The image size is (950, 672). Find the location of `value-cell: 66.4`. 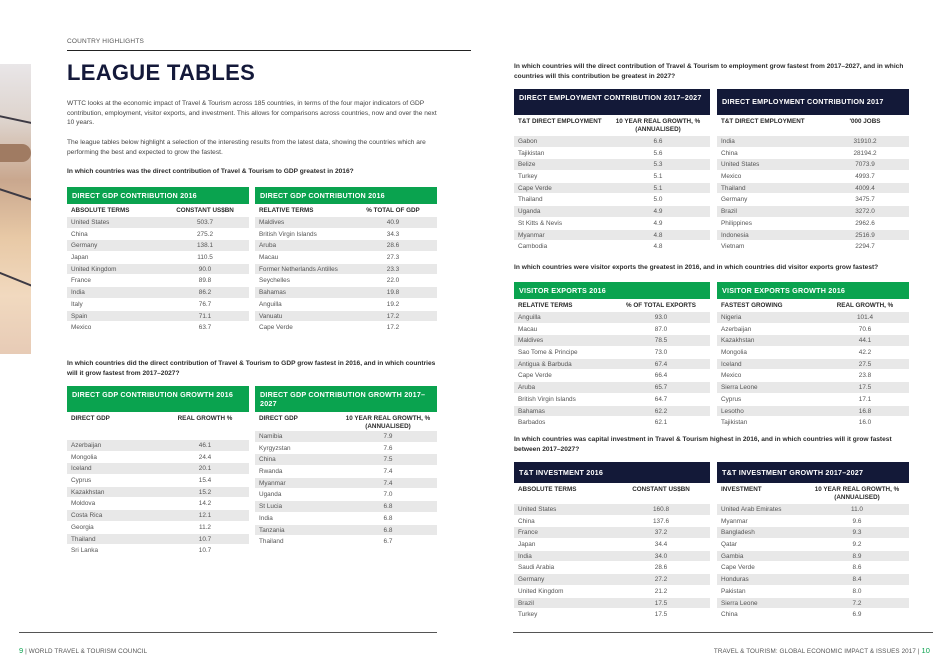

value-cell: 66.4 is located at coordinates (661, 376).